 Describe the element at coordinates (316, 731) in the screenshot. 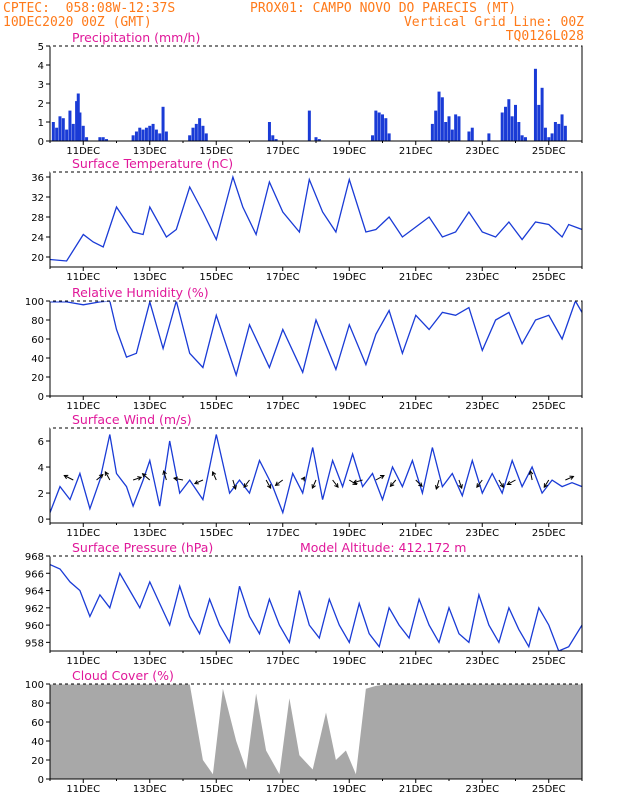

I see `cloud-cover-area` at that location.